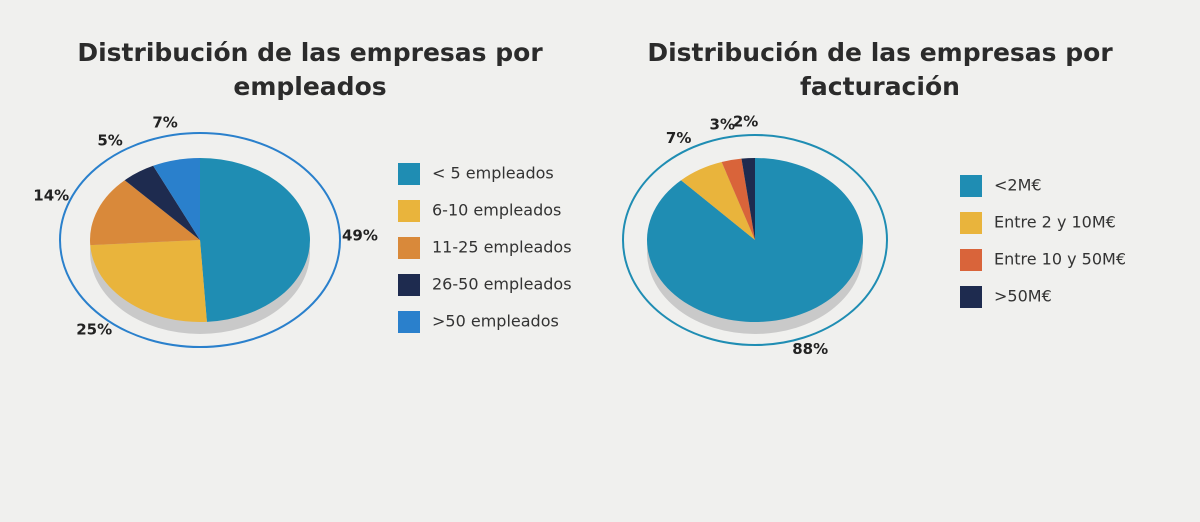 The height and width of the screenshot is (522, 1200). I want to click on legend-label: < 5 empleados, so click(493, 173).